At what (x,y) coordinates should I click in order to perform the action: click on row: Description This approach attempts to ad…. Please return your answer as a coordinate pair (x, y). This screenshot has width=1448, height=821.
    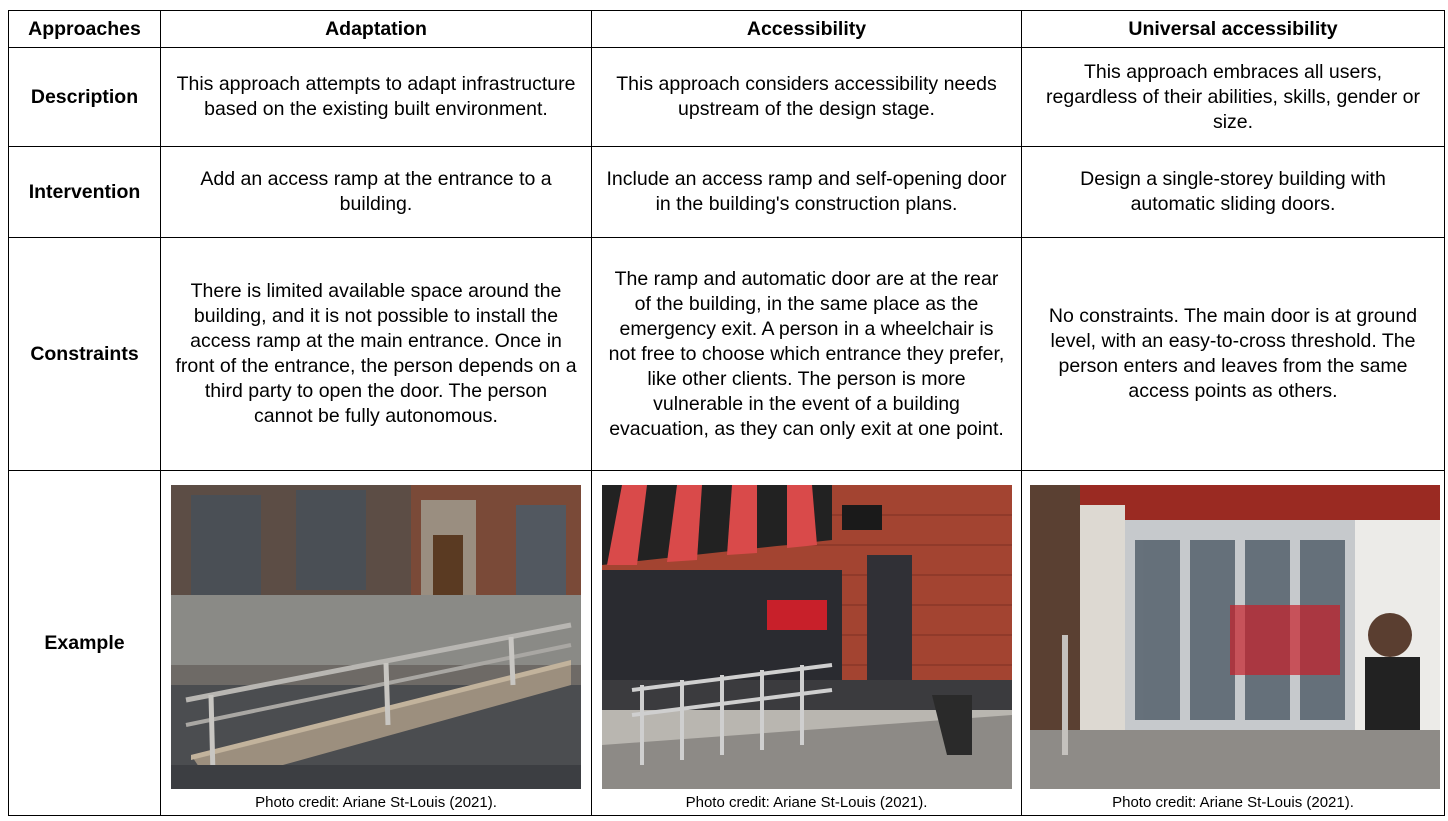
    Looking at the image, I should click on (726, 97).